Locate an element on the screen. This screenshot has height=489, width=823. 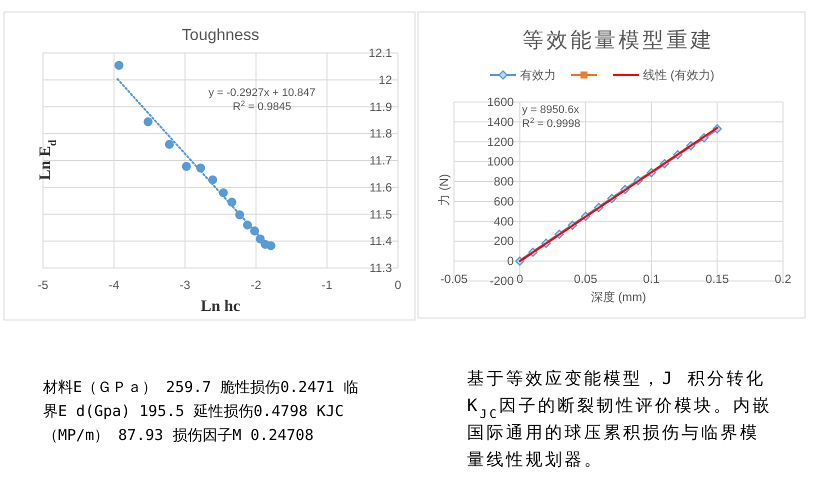
chart-title: 等效能量模型重建 is located at coordinates (618, 40).